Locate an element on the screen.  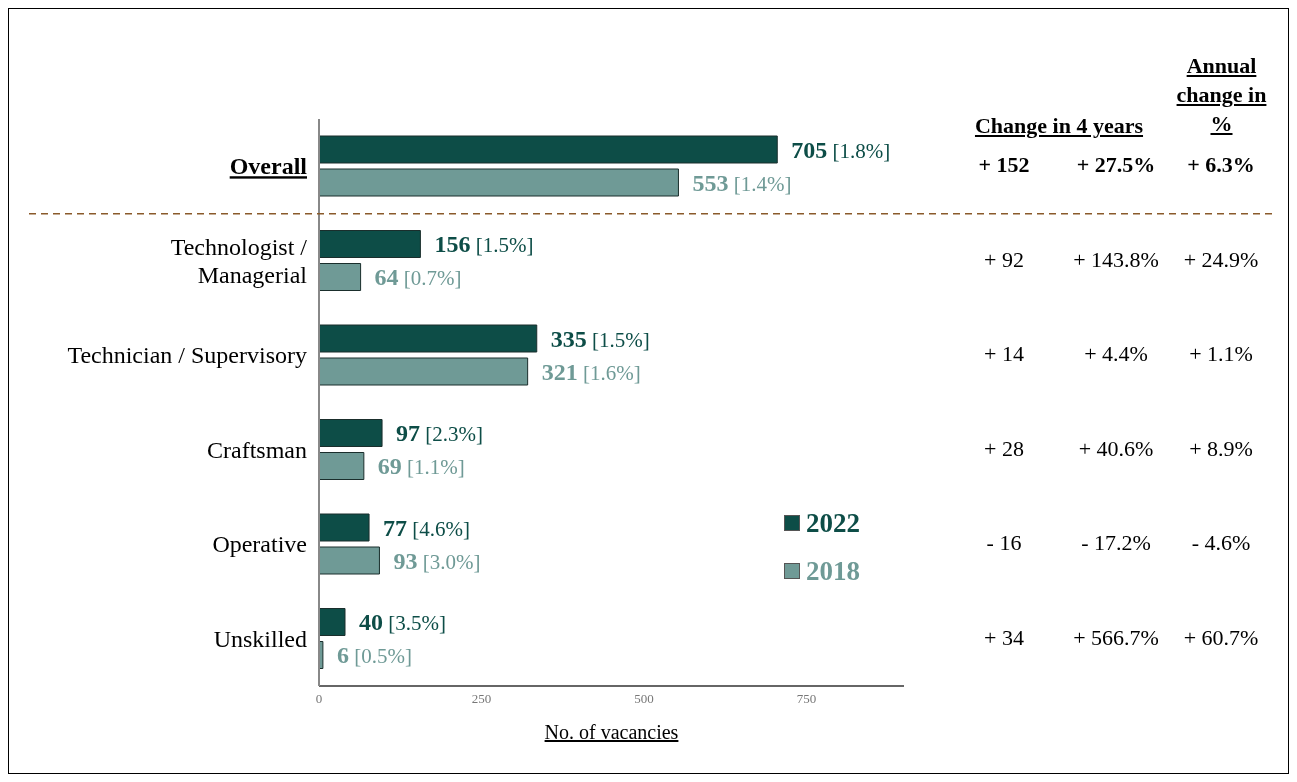
text: + 24.9% is located at coordinates (1221, 259).